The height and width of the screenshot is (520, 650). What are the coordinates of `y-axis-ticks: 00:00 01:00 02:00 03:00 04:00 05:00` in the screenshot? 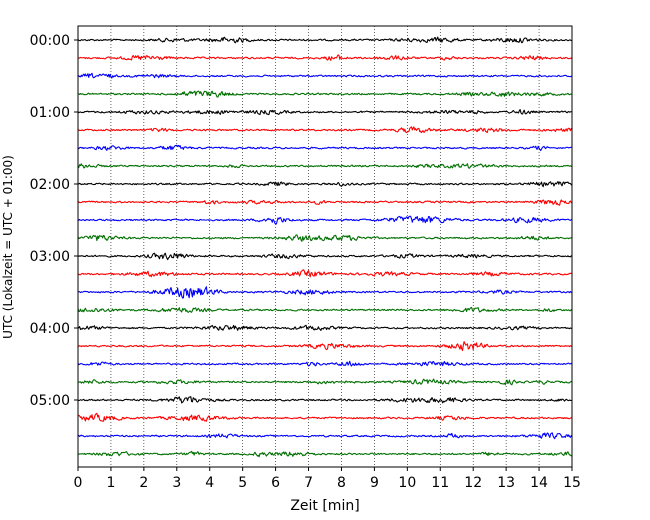 It's located at (54, 221).